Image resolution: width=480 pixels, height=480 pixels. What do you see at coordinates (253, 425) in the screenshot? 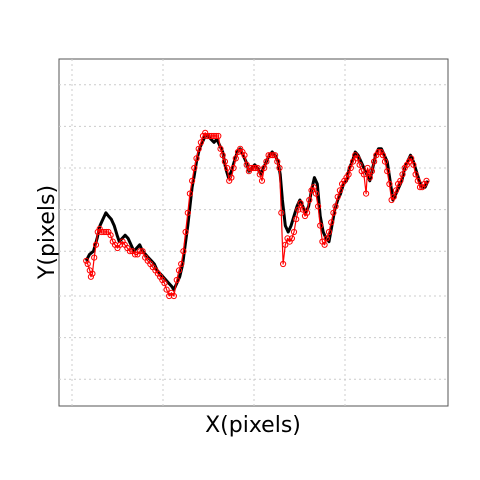
I see `x-axis-label: X(pixels)` at bounding box center [253, 425].